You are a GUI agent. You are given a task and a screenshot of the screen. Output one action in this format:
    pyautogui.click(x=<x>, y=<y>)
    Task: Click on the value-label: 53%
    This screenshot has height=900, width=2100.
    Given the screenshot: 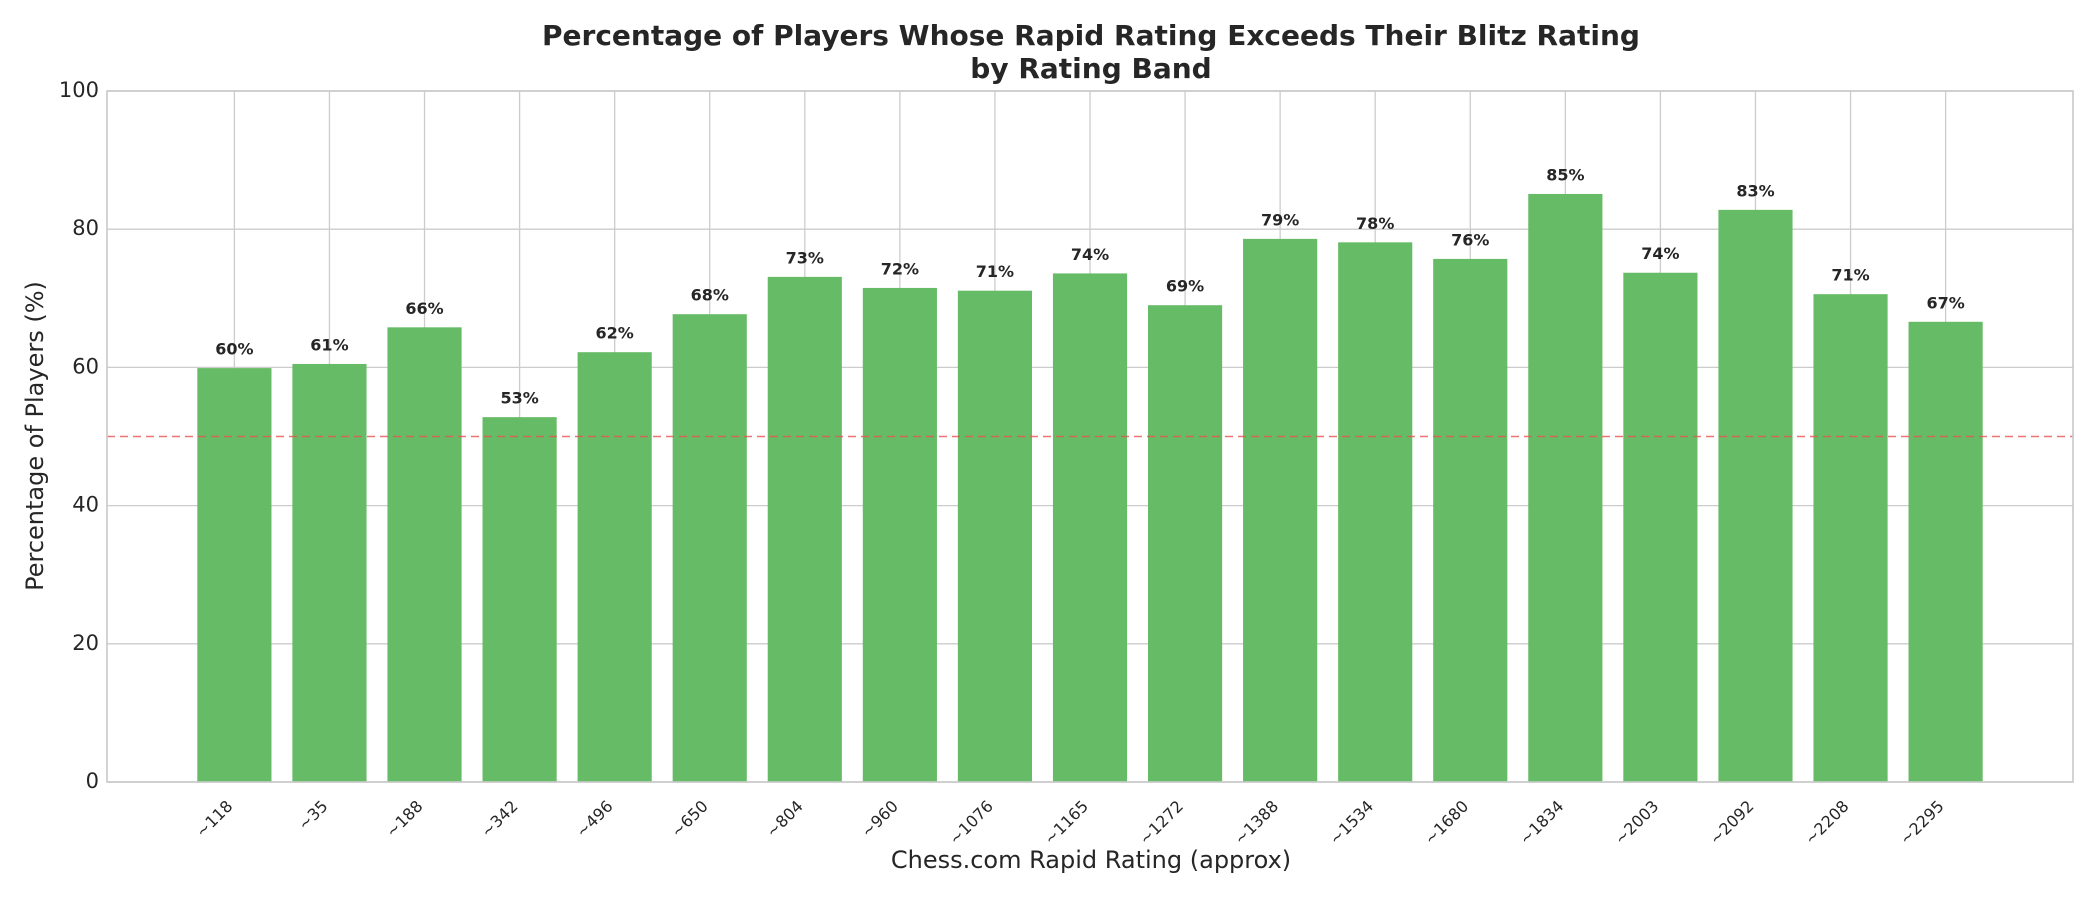 What is the action you would take?
    pyautogui.click(x=519, y=398)
    